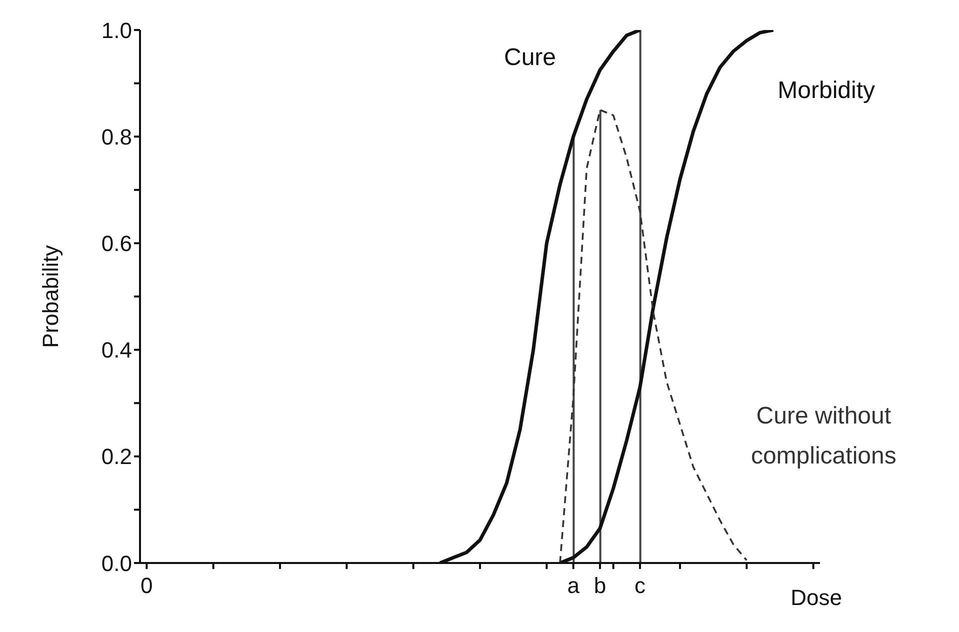 The height and width of the screenshot is (632, 959). Describe the element at coordinates (116, 137) in the screenshot. I see `y-tick-label: 0.8` at that location.